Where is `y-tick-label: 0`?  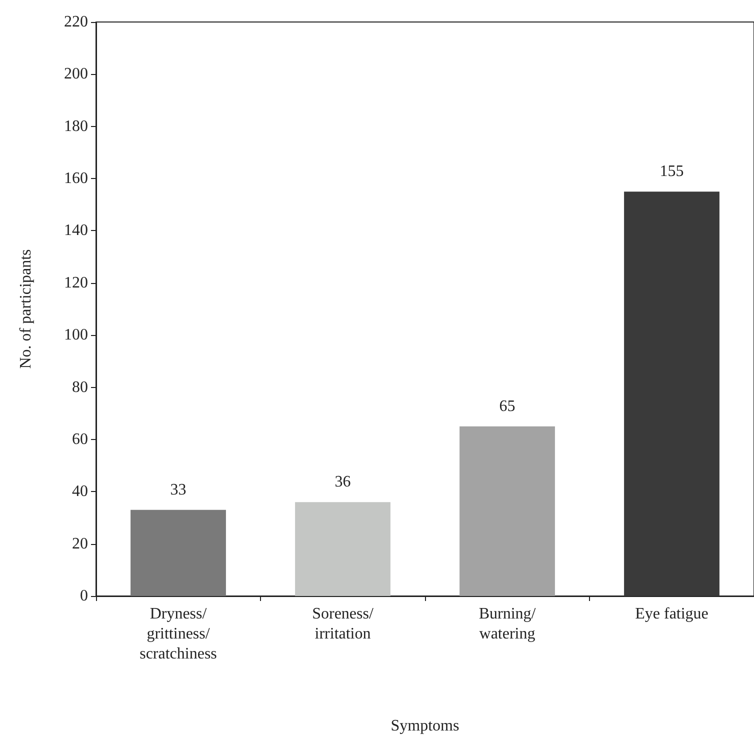
y-tick-label: 0 is located at coordinates (84, 596).